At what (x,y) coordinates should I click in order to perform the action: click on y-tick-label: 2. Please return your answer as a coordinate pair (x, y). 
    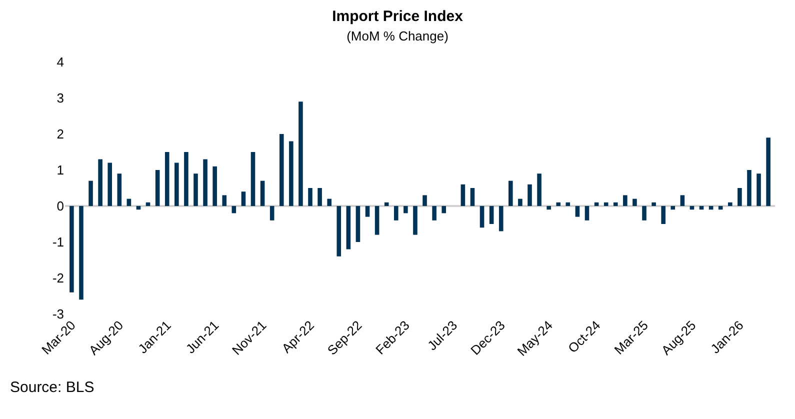
    Looking at the image, I should click on (60, 134).